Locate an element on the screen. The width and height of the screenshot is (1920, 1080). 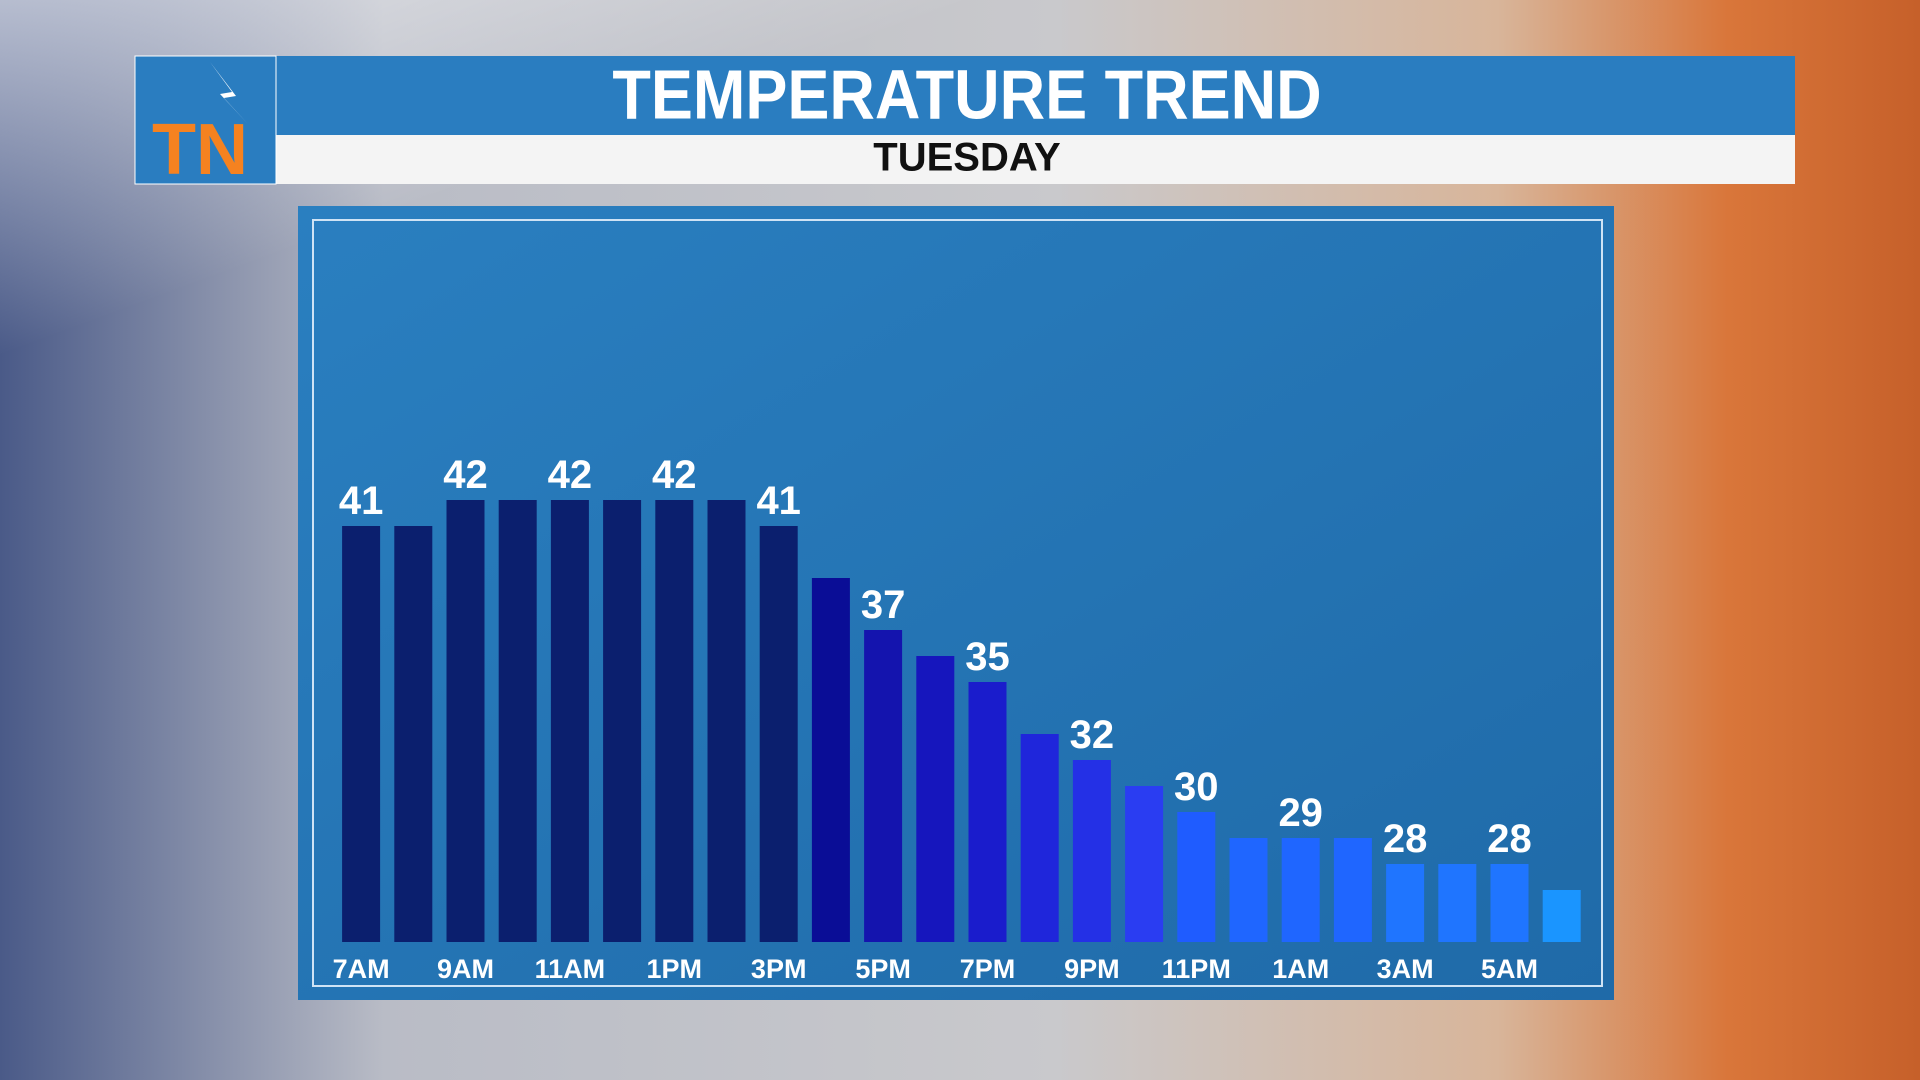
x-tick-label: 5PM is located at coordinates (883, 969).